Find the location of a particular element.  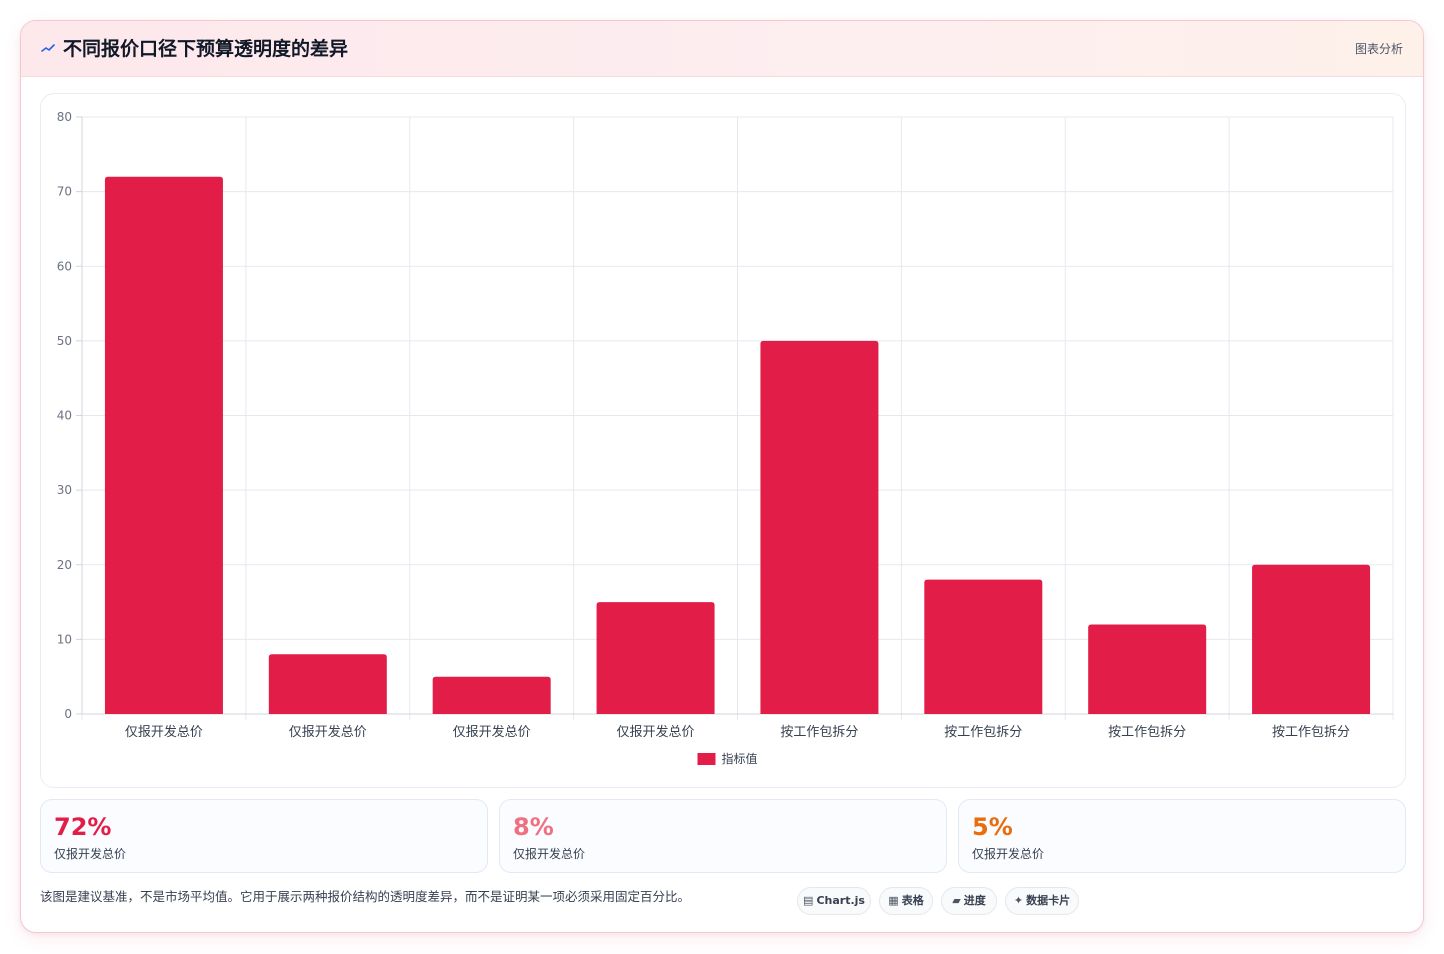

card-header: 不同报价口径下预算透明度的差异 图表分析 is located at coordinates (722, 49).